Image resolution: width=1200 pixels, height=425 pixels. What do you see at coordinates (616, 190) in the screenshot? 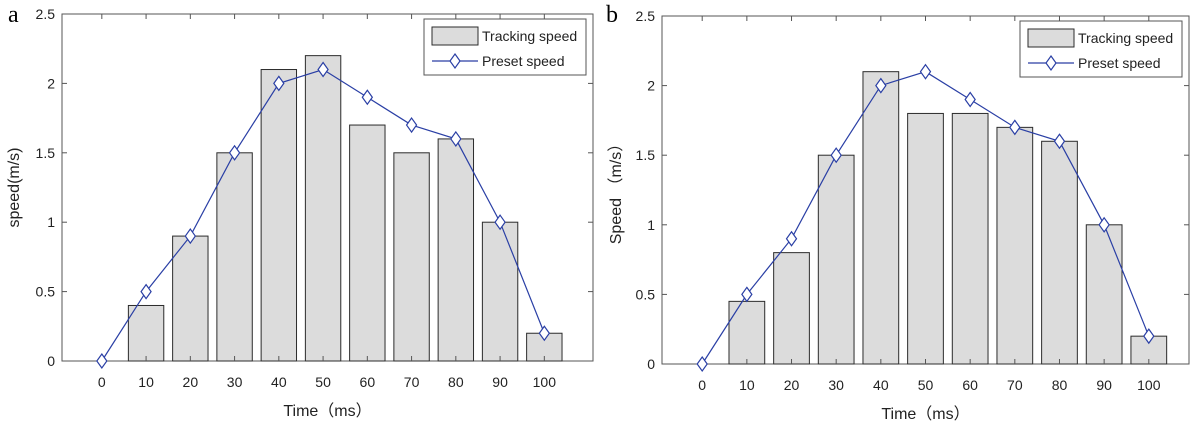
I see `y-axis-label: Speed （m/s）` at bounding box center [616, 190].